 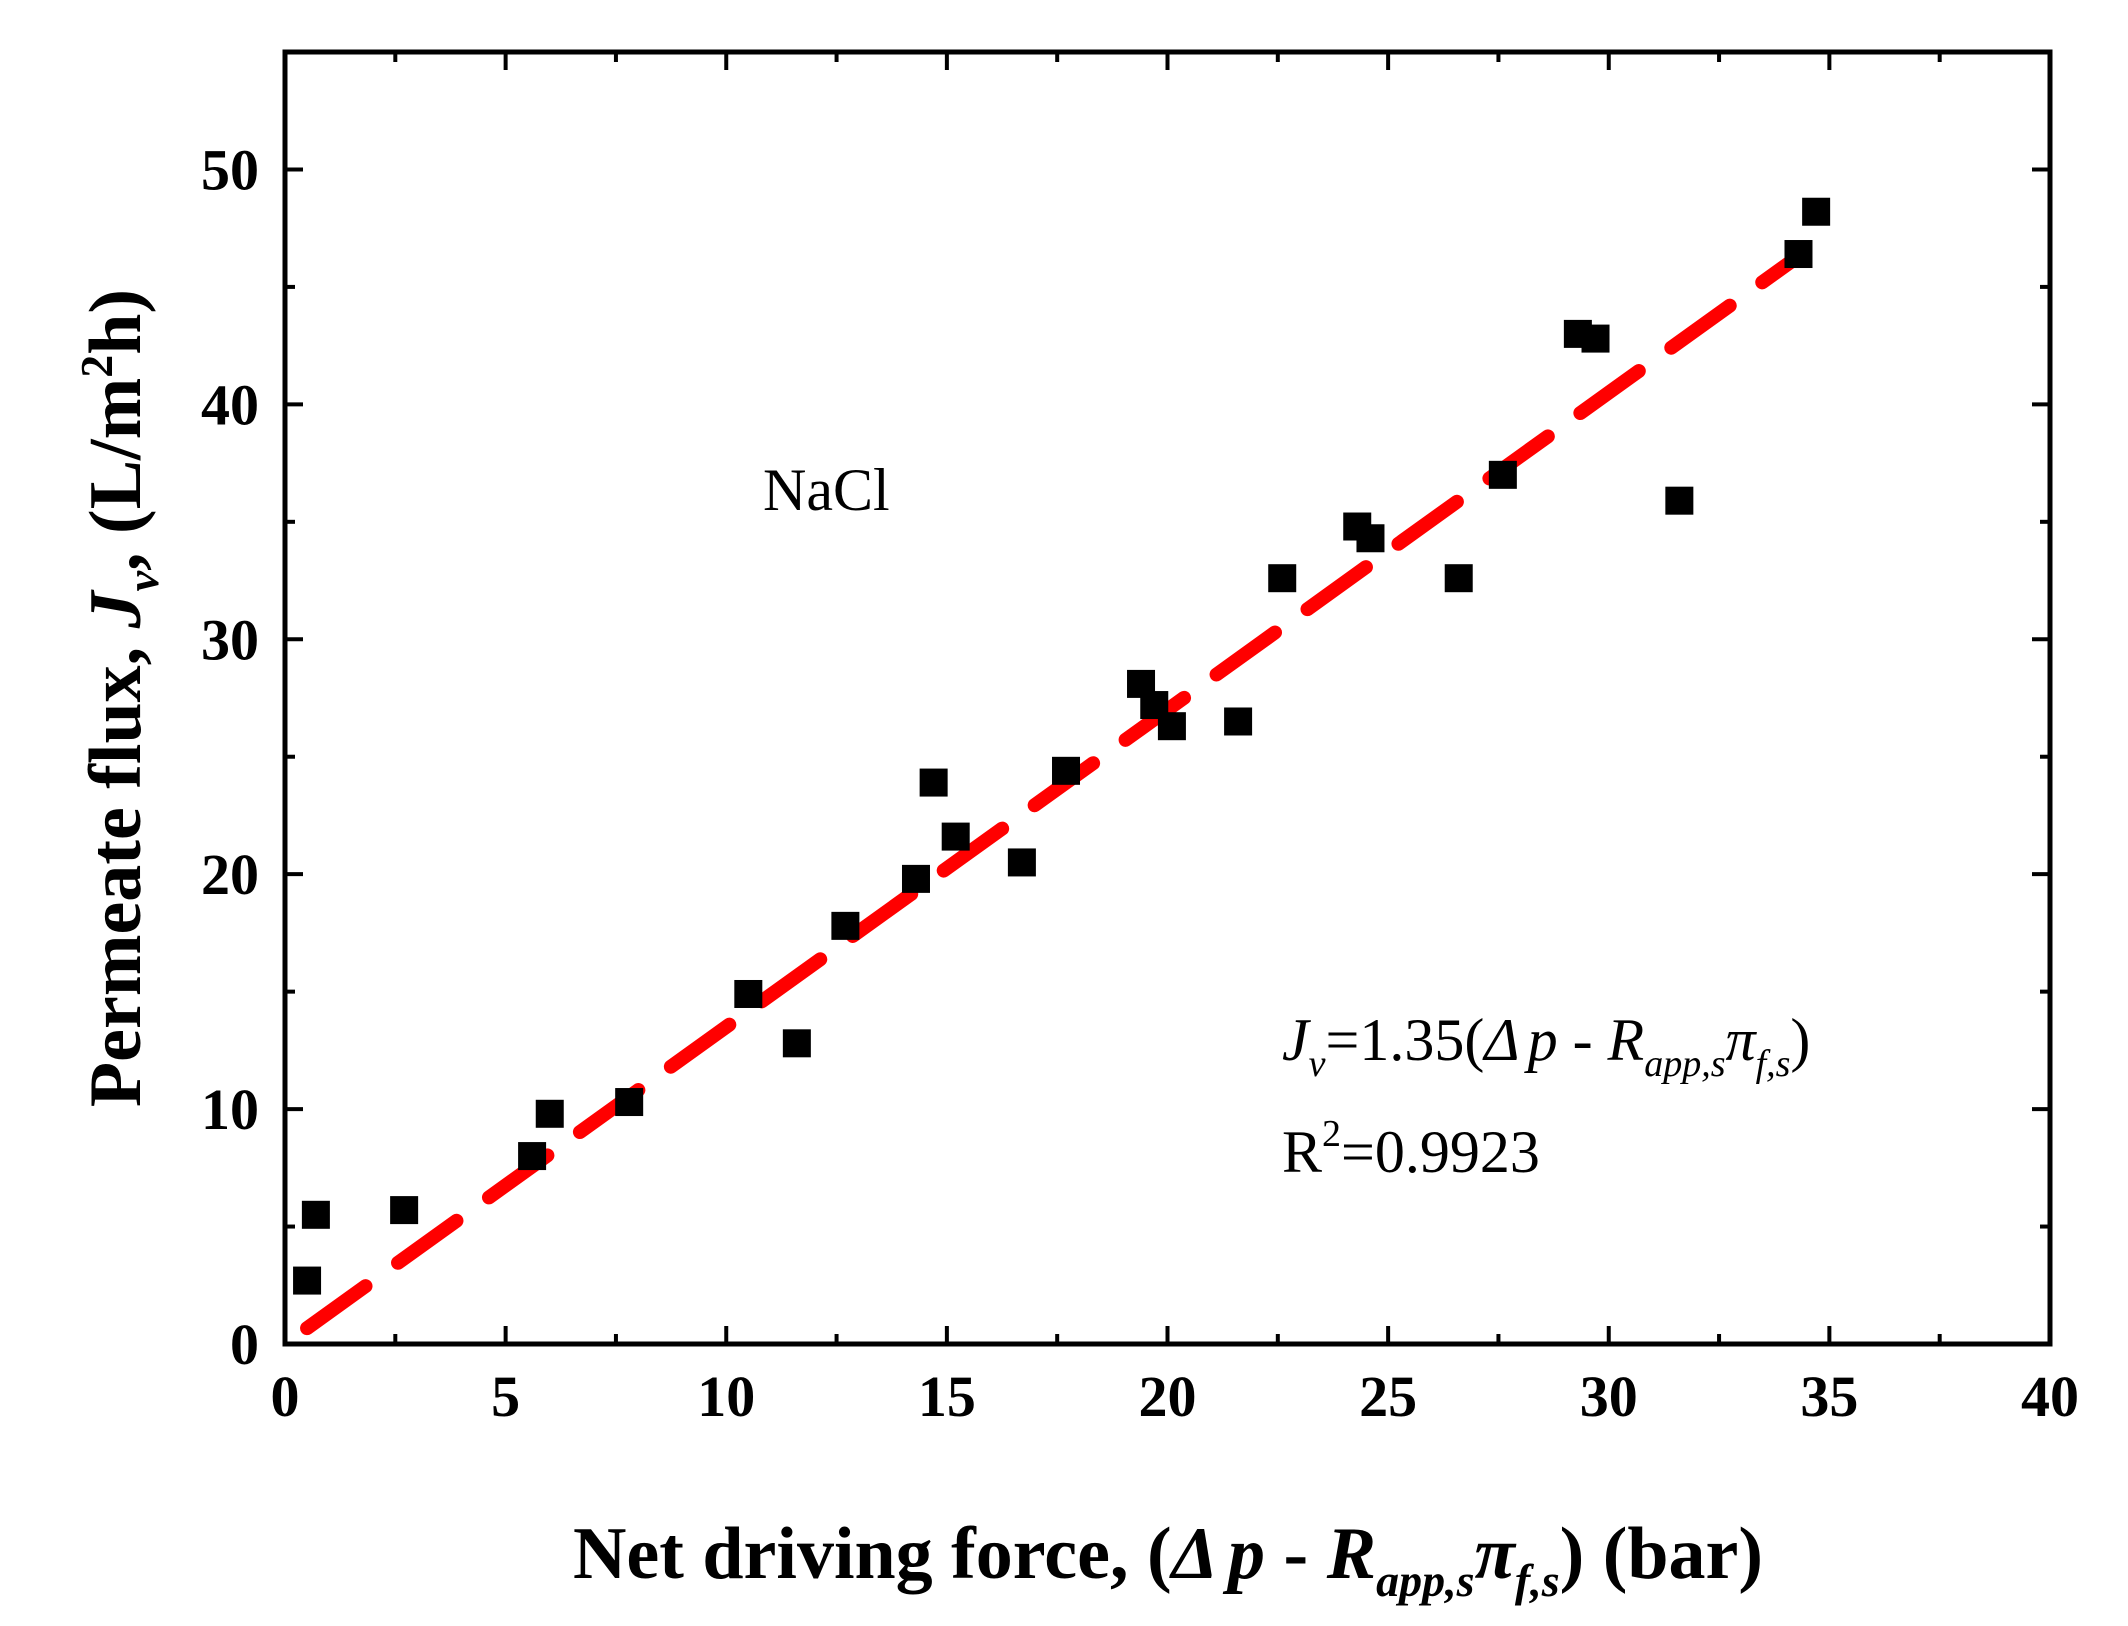 What do you see at coordinates (1626, 1040) in the screenshot?
I see `eq-r: R` at bounding box center [1626, 1040].